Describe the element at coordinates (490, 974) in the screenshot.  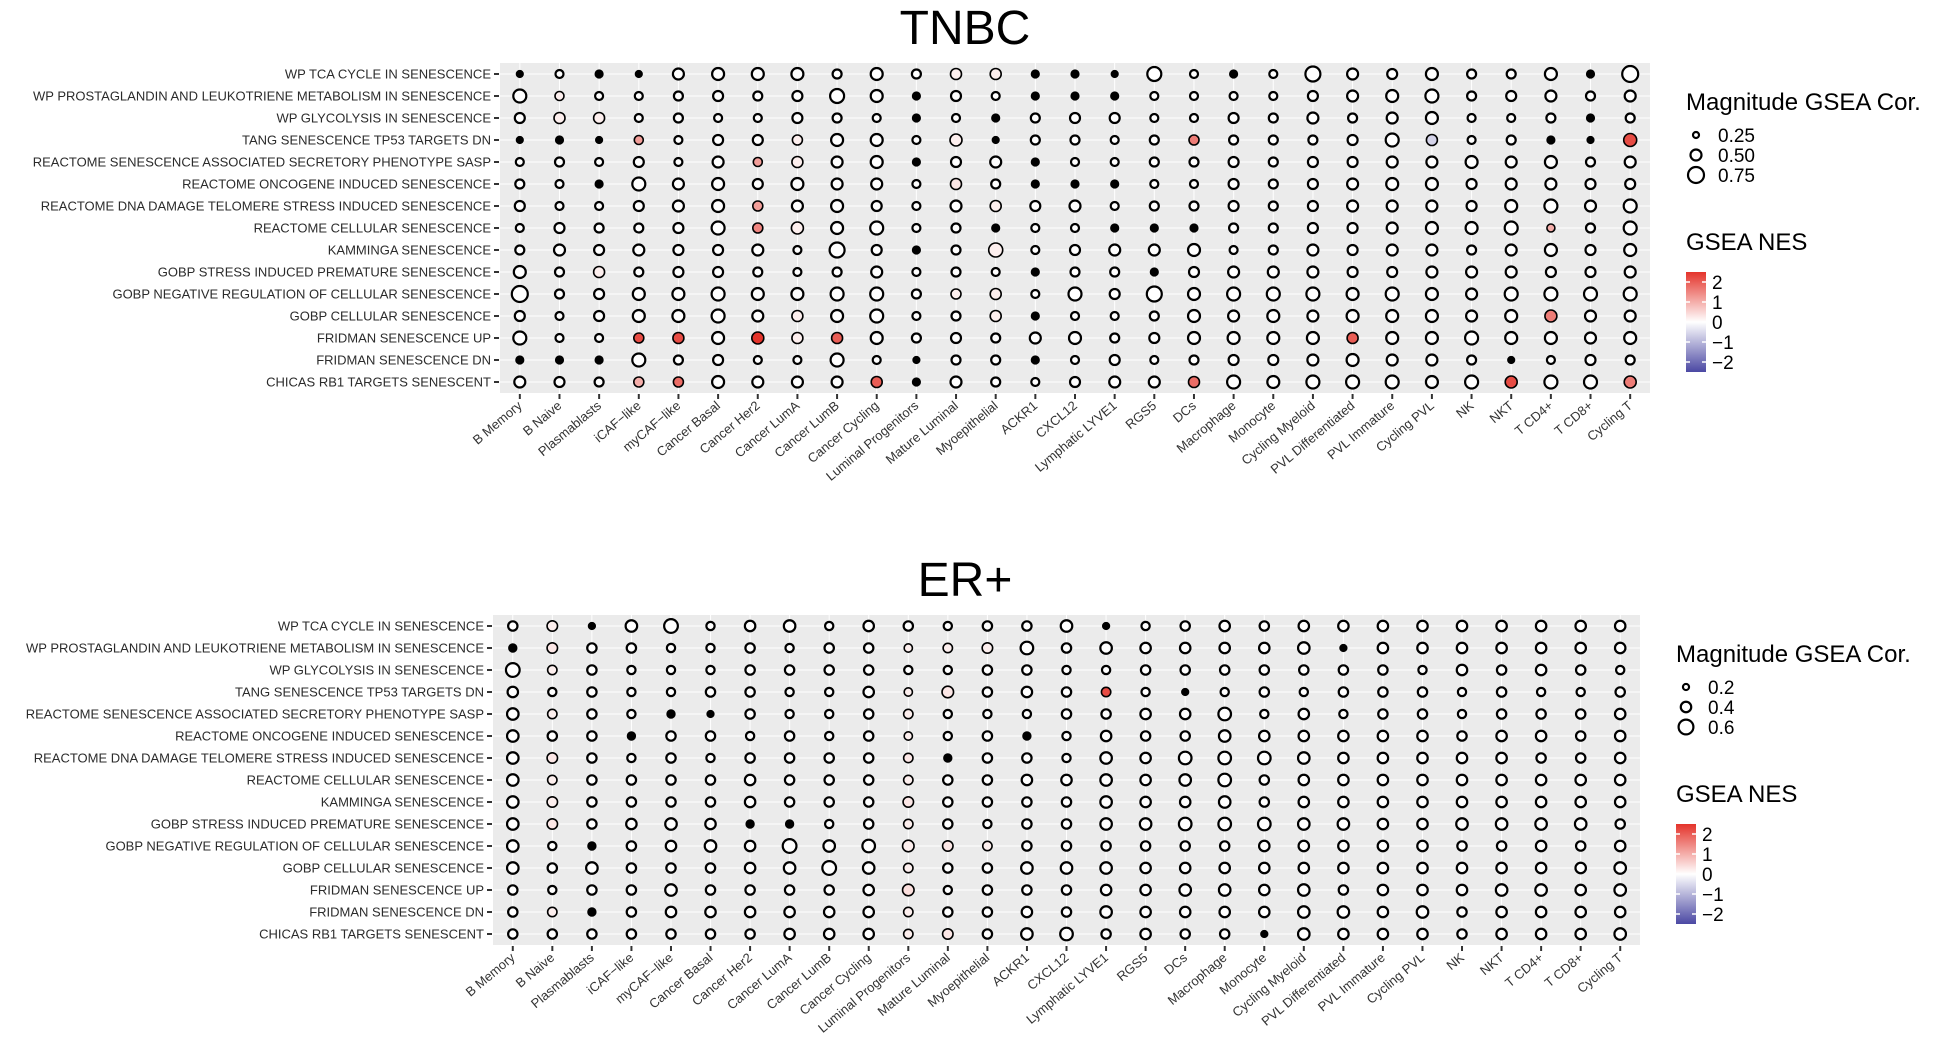
I see `column-label: B Memory` at that location.